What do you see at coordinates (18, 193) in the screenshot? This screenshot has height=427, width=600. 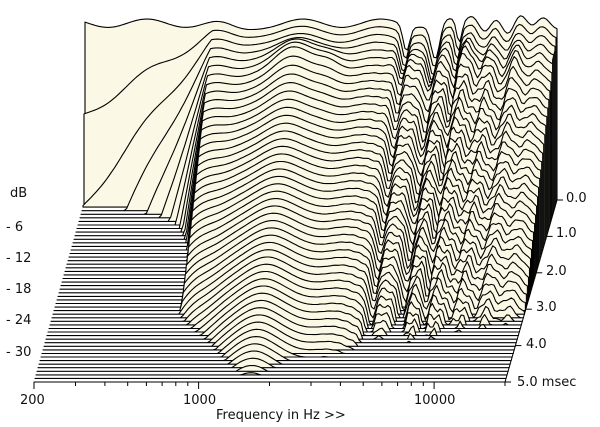 I see `db-unit-label: dB` at bounding box center [18, 193].